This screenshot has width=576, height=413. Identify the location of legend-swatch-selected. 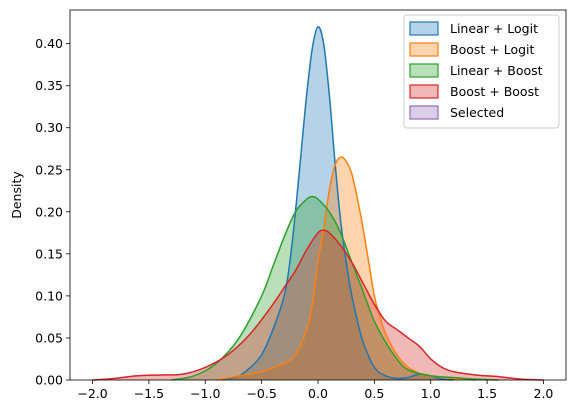
(424, 112).